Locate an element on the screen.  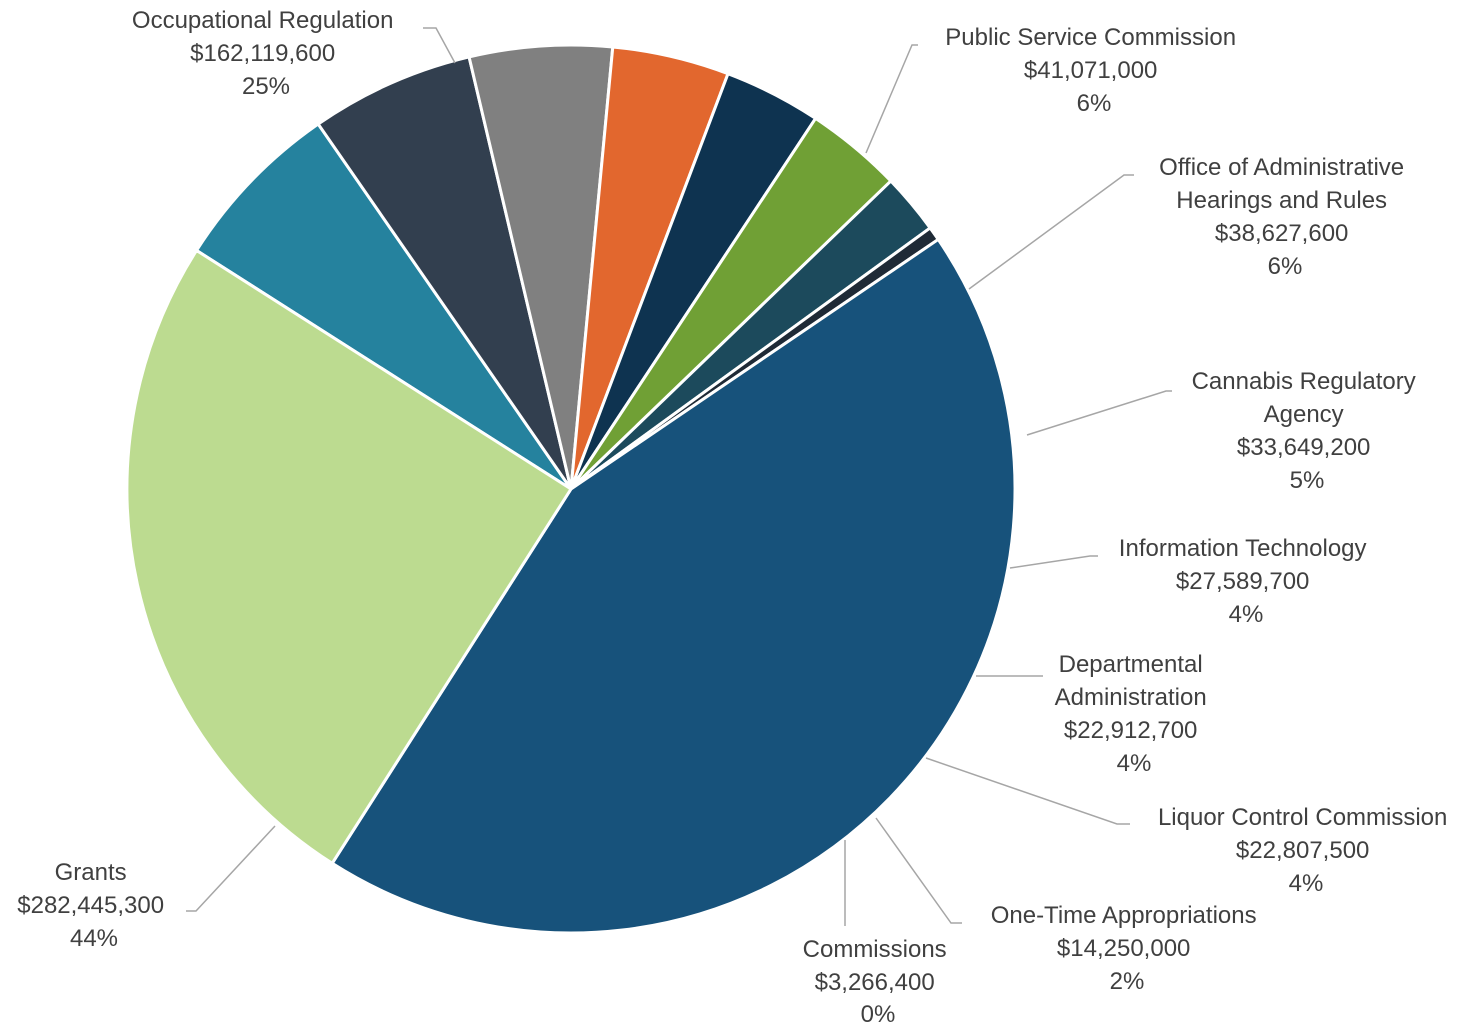
slice-percent: 2% is located at coordinates (1127, 981).